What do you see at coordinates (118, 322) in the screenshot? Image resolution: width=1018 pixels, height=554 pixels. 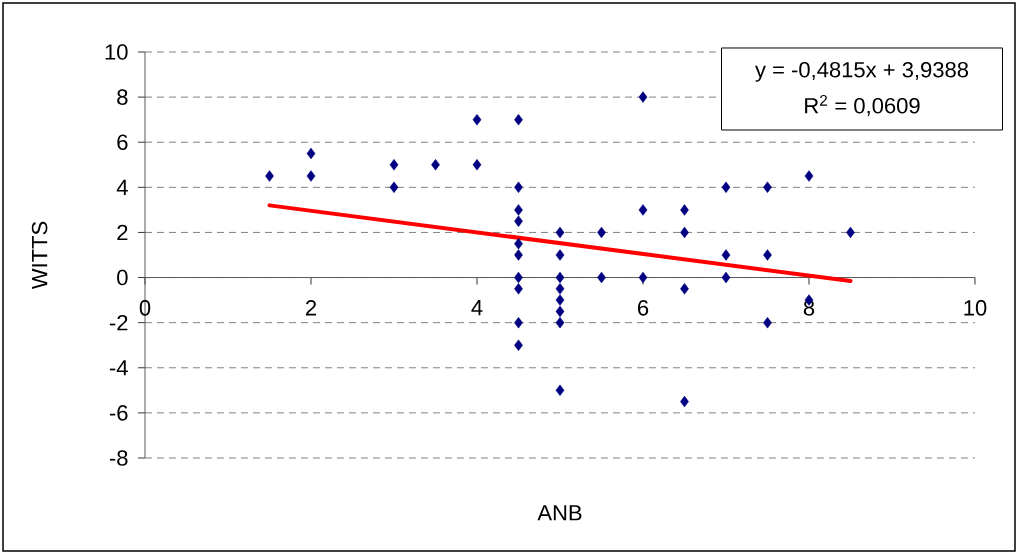 I see `y-tick-label: -2` at bounding box center [118, 322].